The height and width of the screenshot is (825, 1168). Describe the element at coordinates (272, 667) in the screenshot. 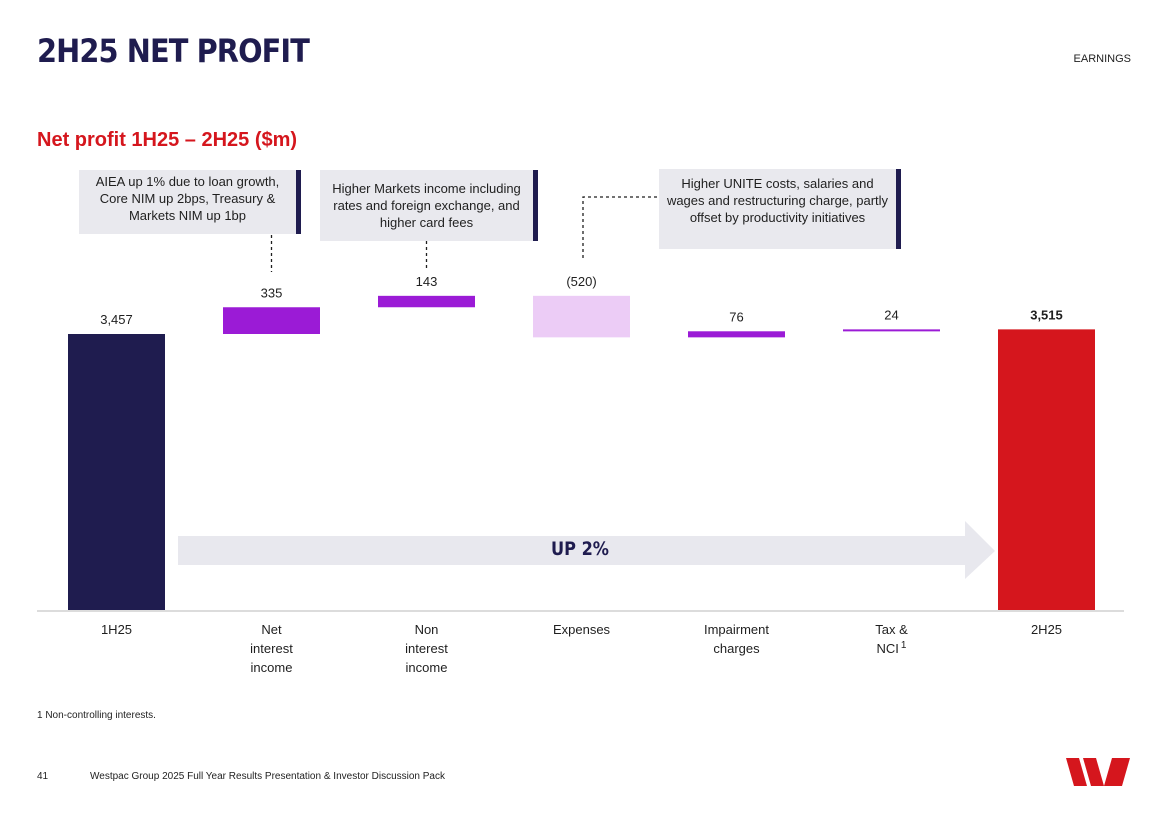

I see `category-label-1-2: income` at that location.